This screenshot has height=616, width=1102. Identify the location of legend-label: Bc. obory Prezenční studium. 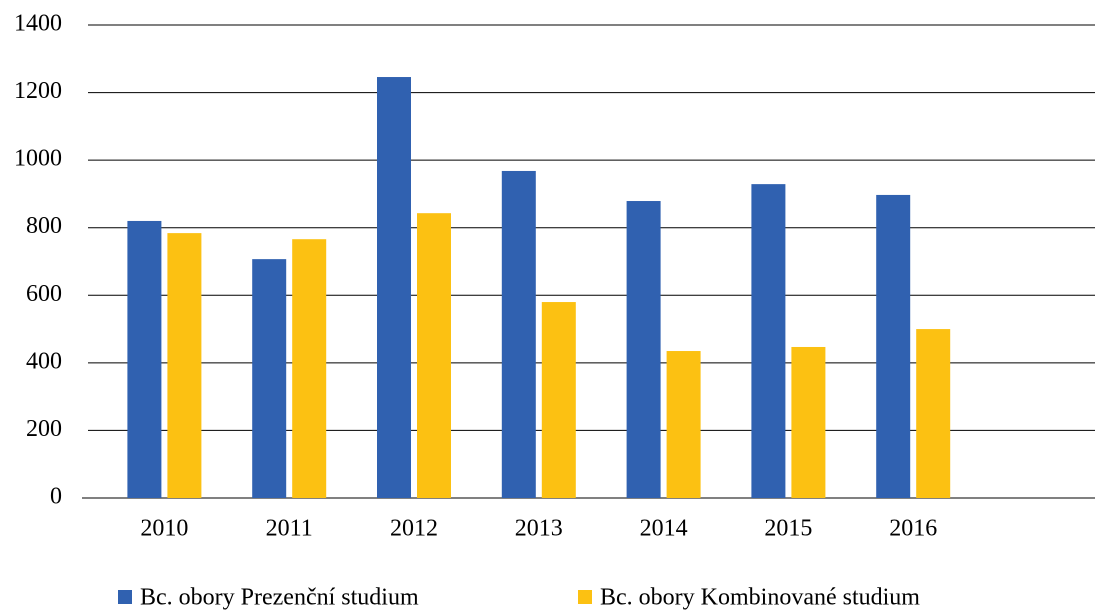
(279, 598).